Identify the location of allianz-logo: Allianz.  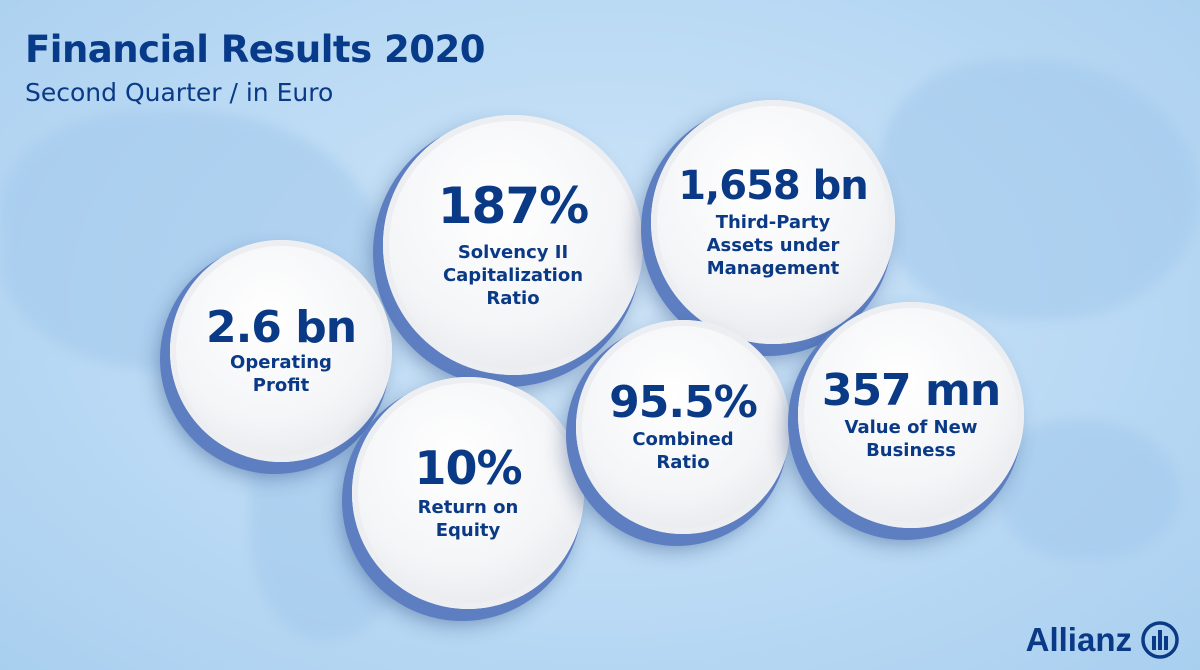
(1103, 640).